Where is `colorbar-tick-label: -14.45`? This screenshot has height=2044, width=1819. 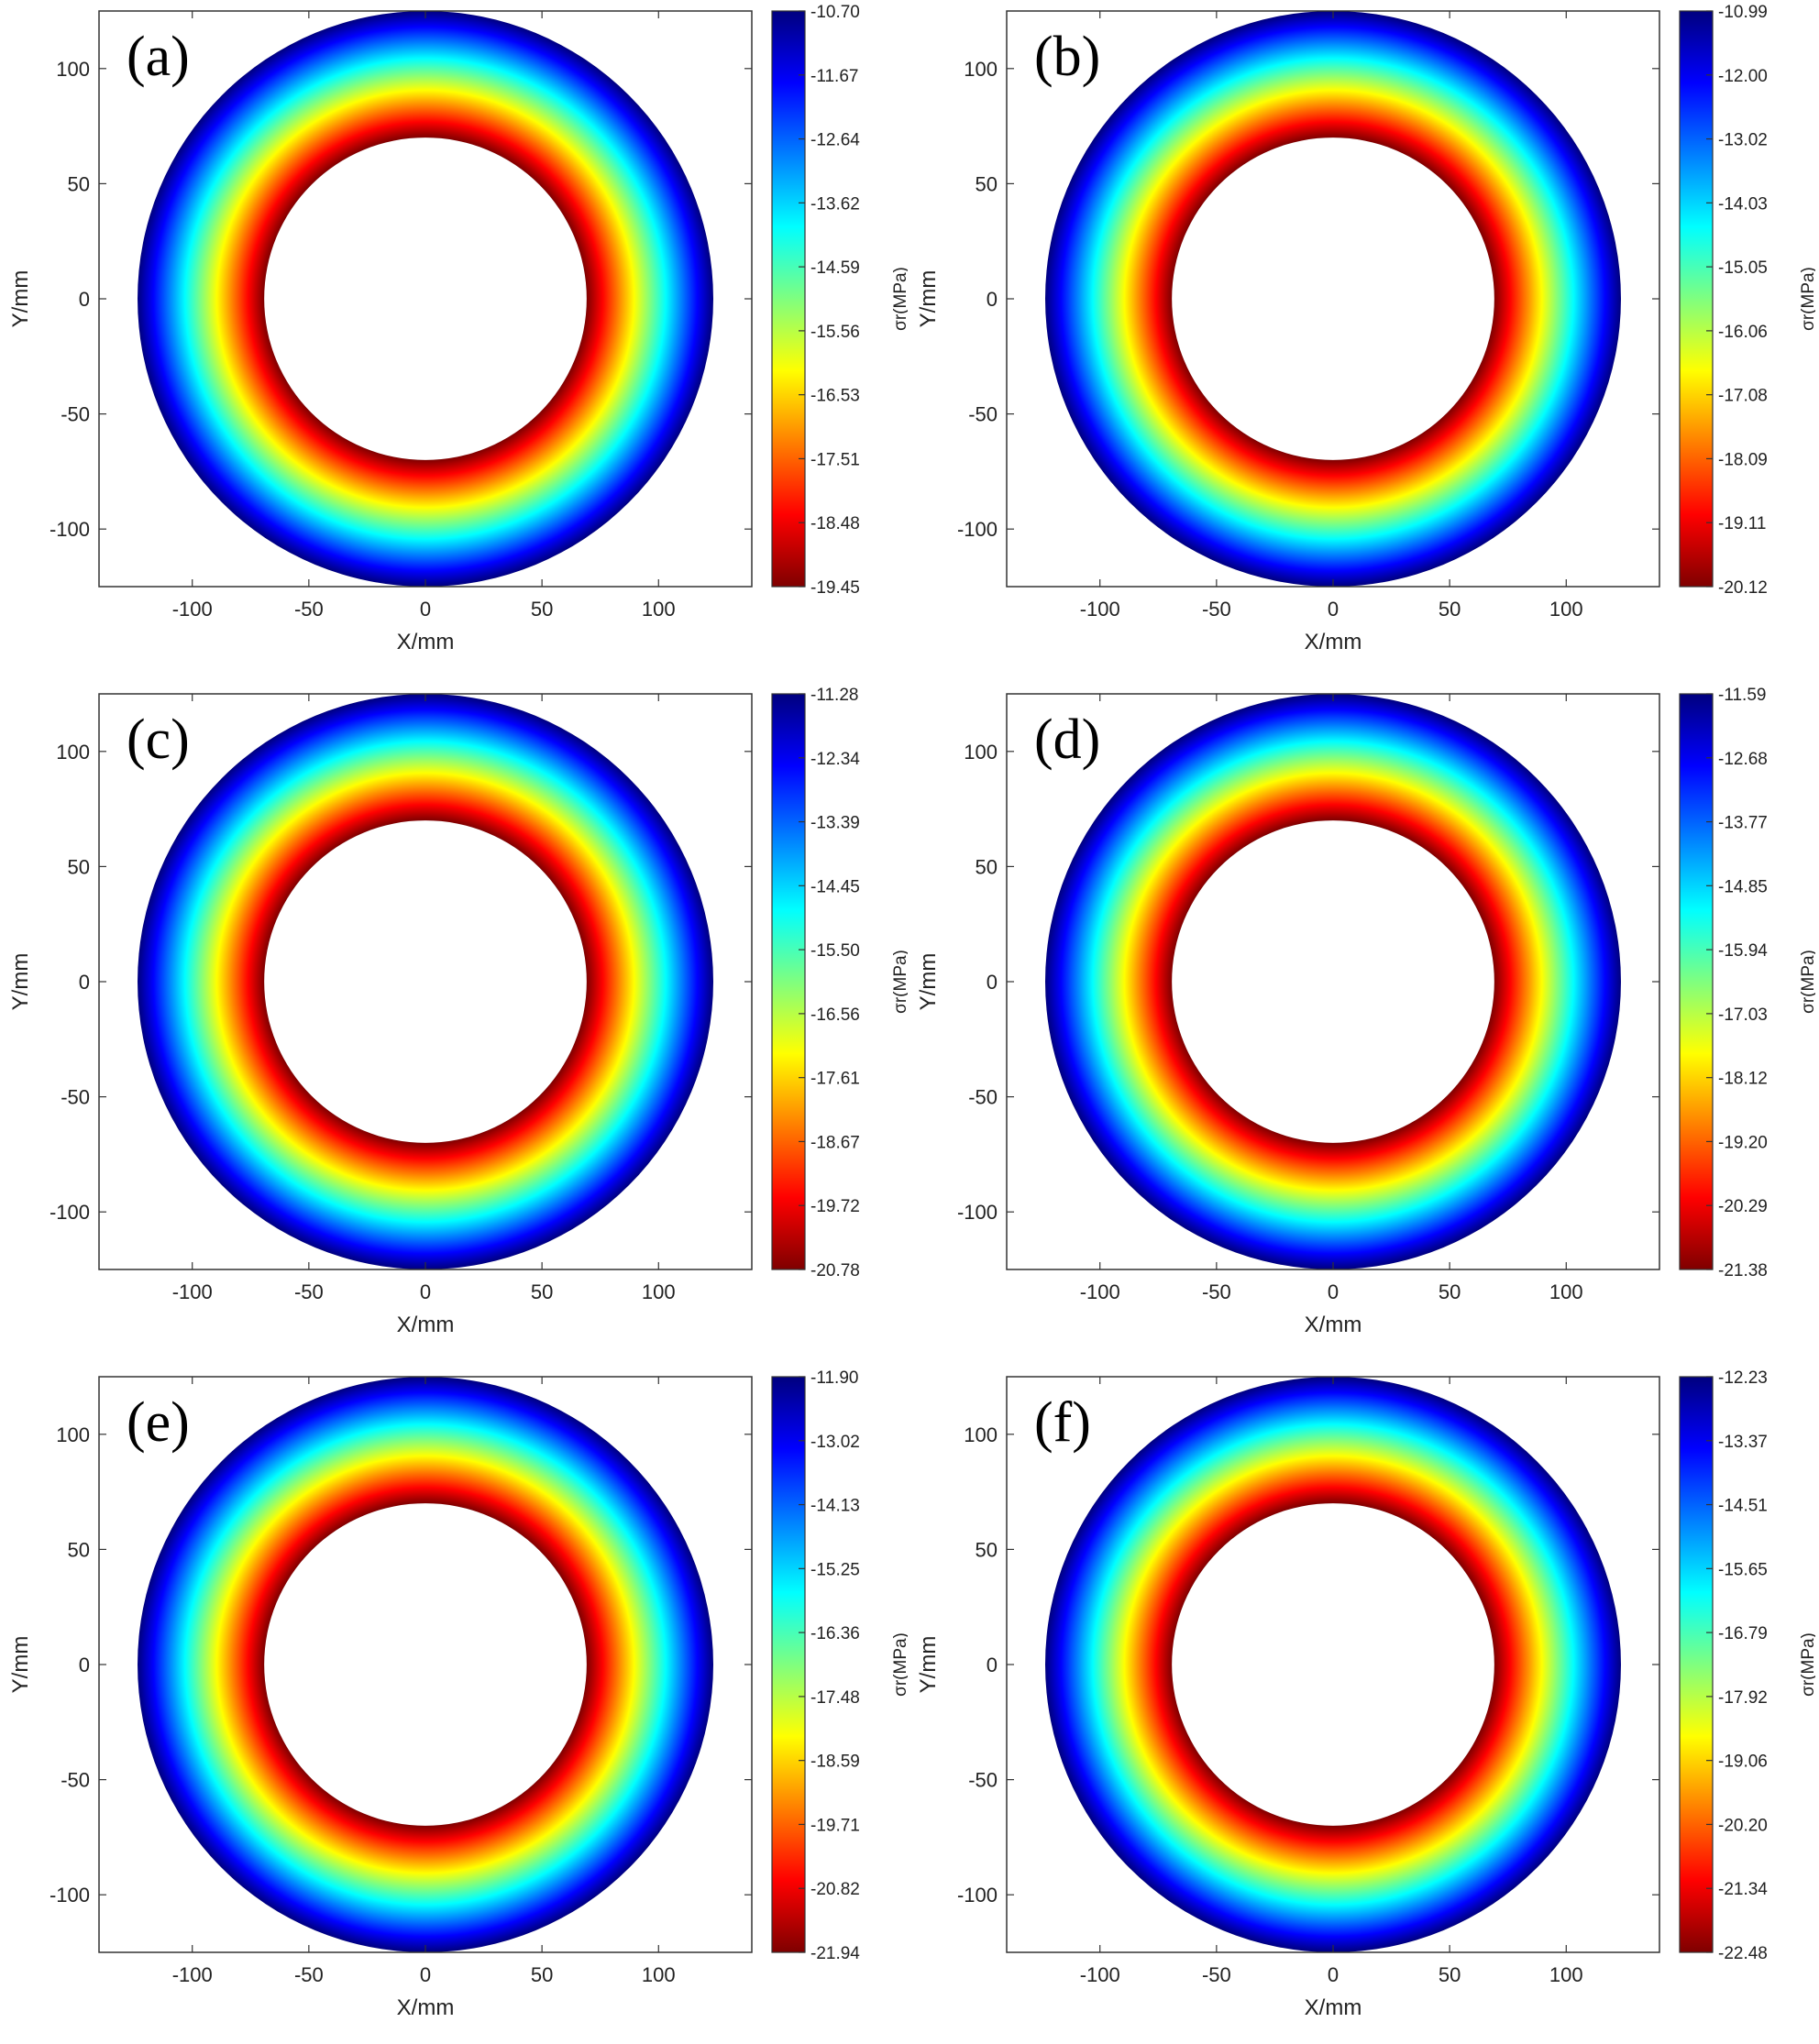 colorbar-tick-label: -14.45 is located at coordinates (835, 887).